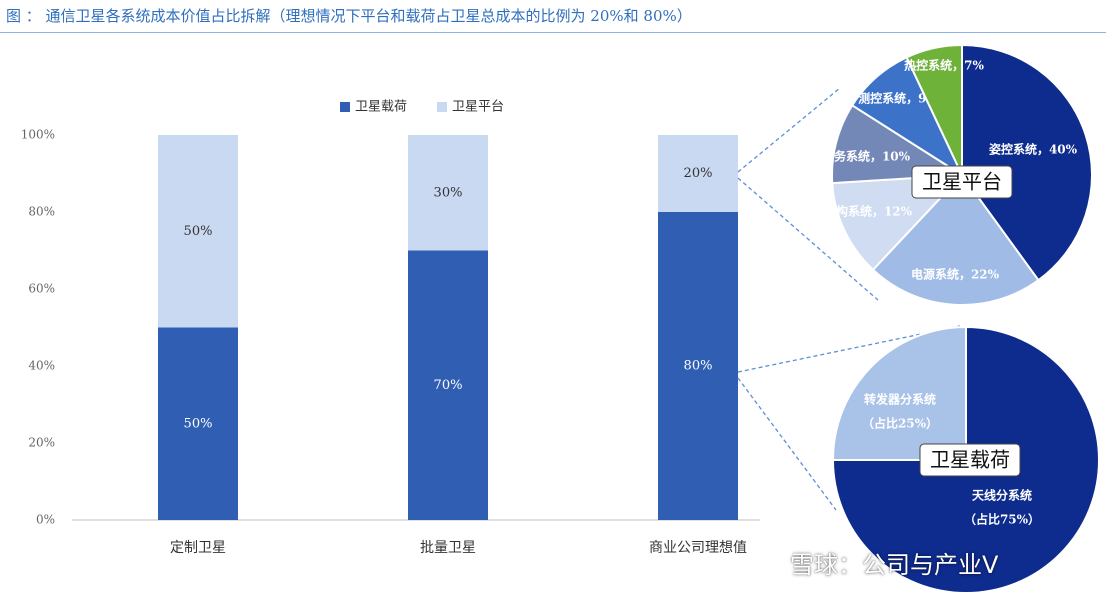  I want to click on y-tick-label: 0%, so click(45, 520).